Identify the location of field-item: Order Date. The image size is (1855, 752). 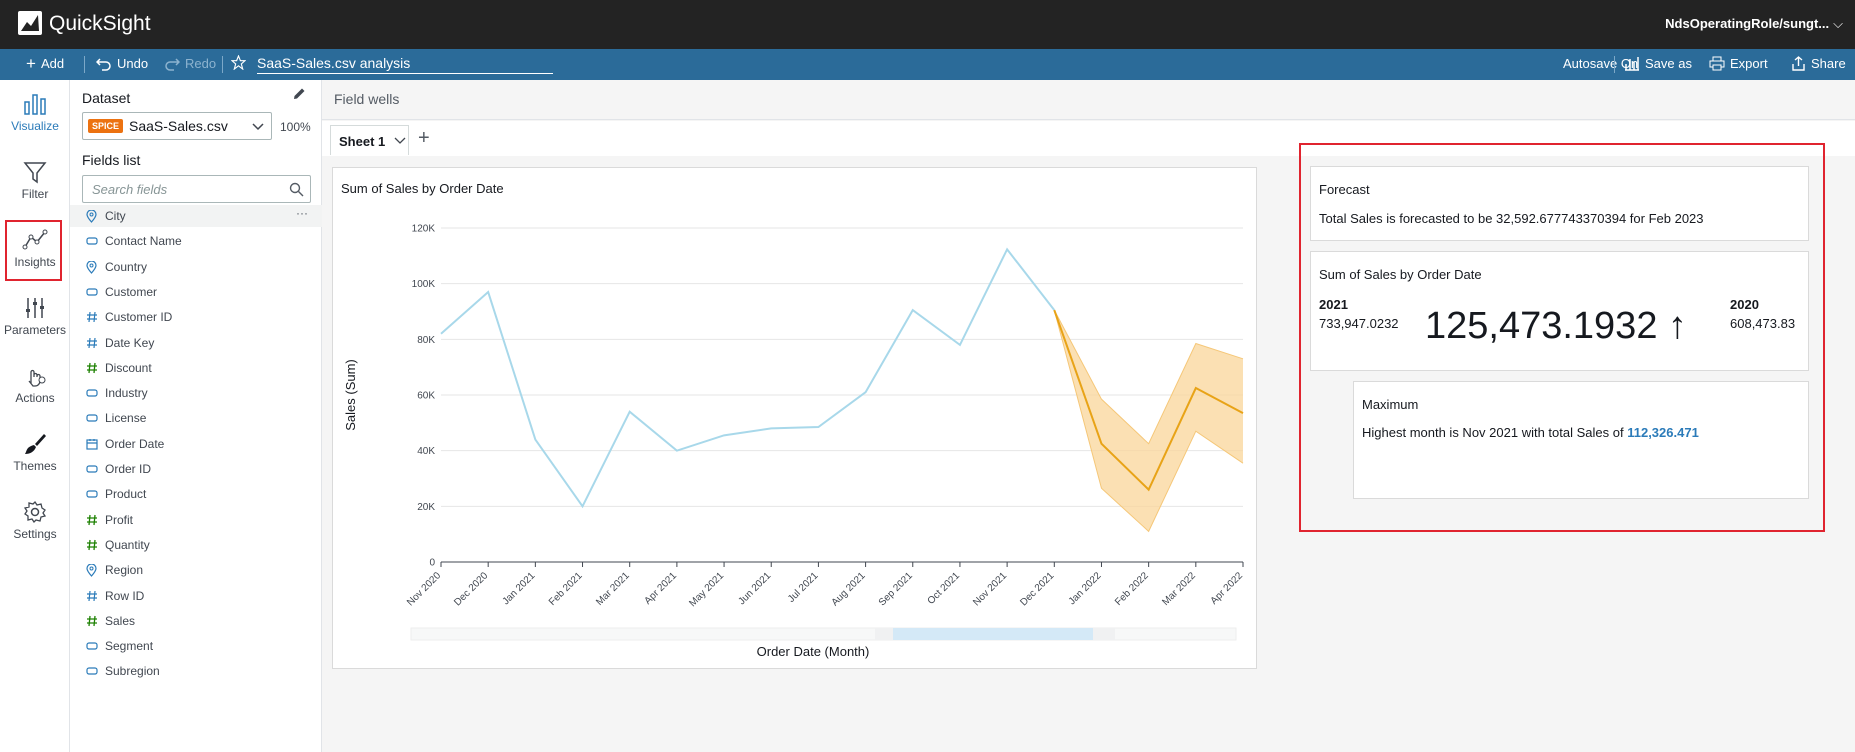
(196, 444).